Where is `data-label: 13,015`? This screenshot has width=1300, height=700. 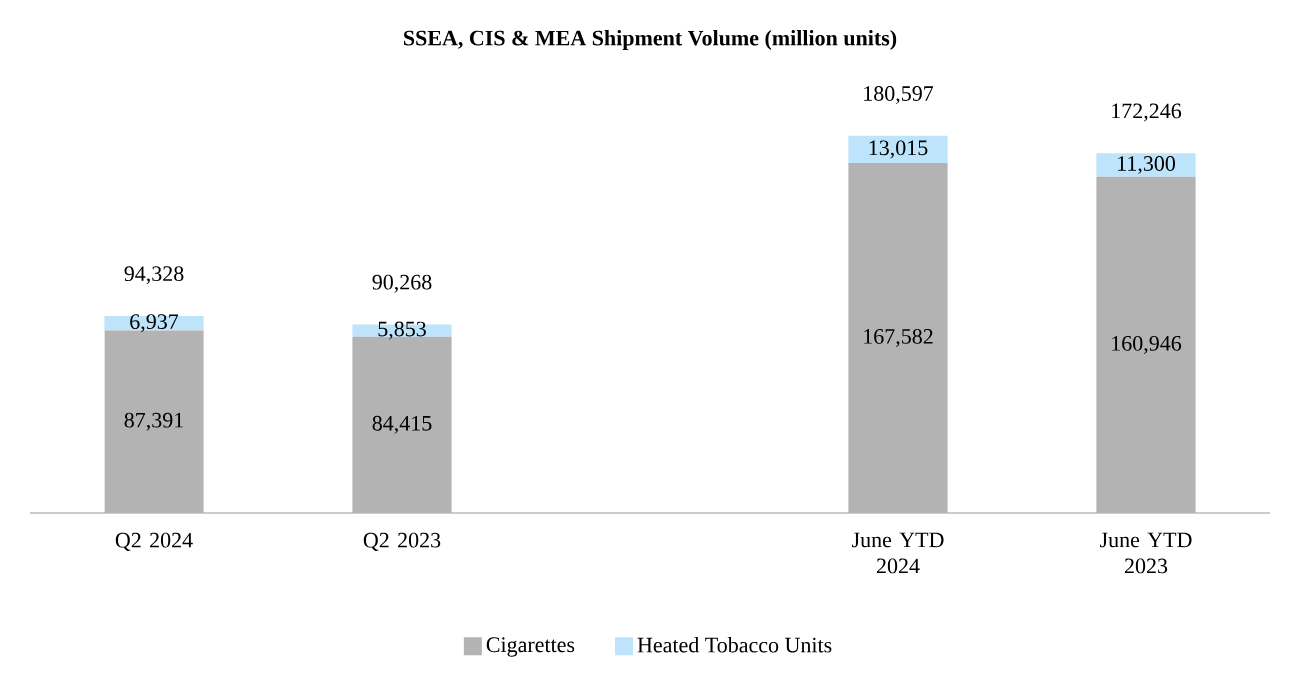 data-label: 13,015 is located at coordinates (898, 149).